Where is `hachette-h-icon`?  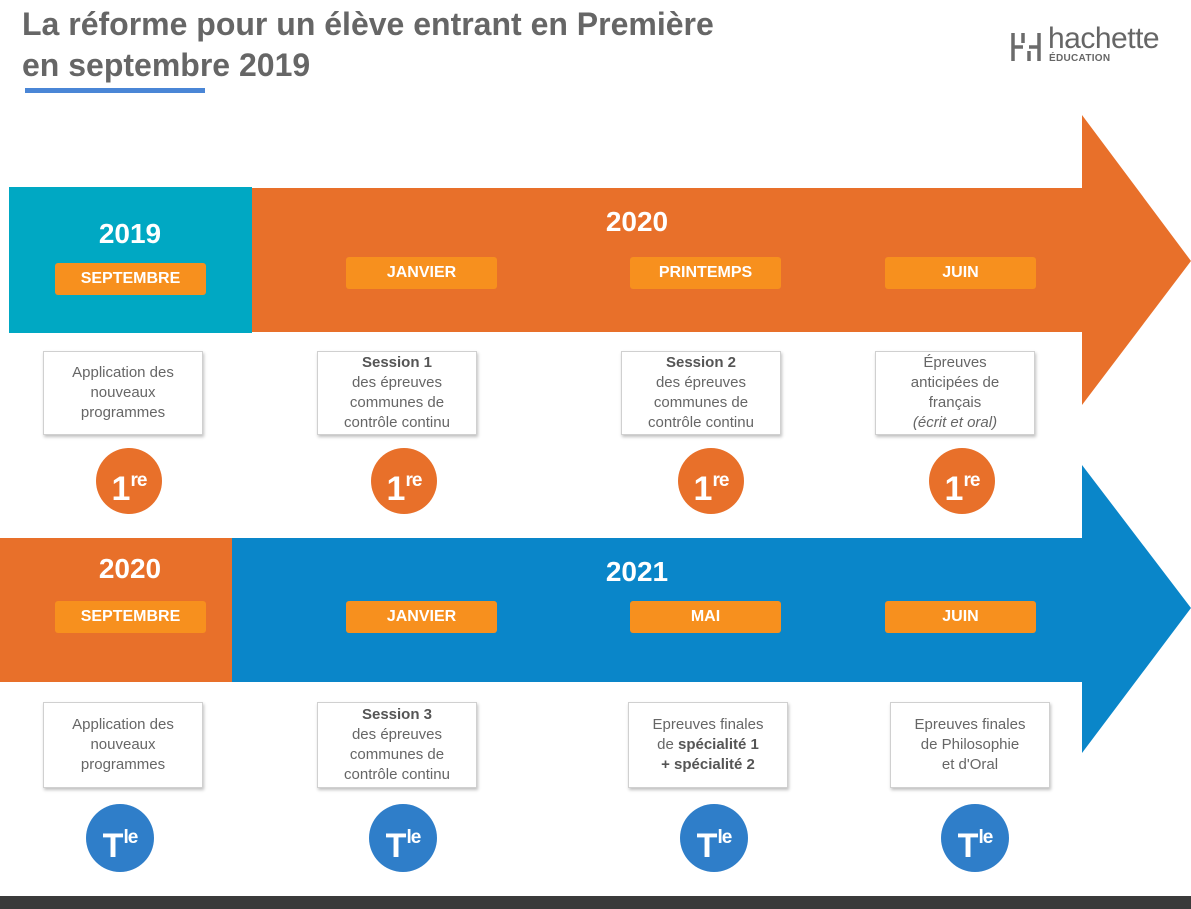 hachette-h-icon is located at coordinates (1026, 47).